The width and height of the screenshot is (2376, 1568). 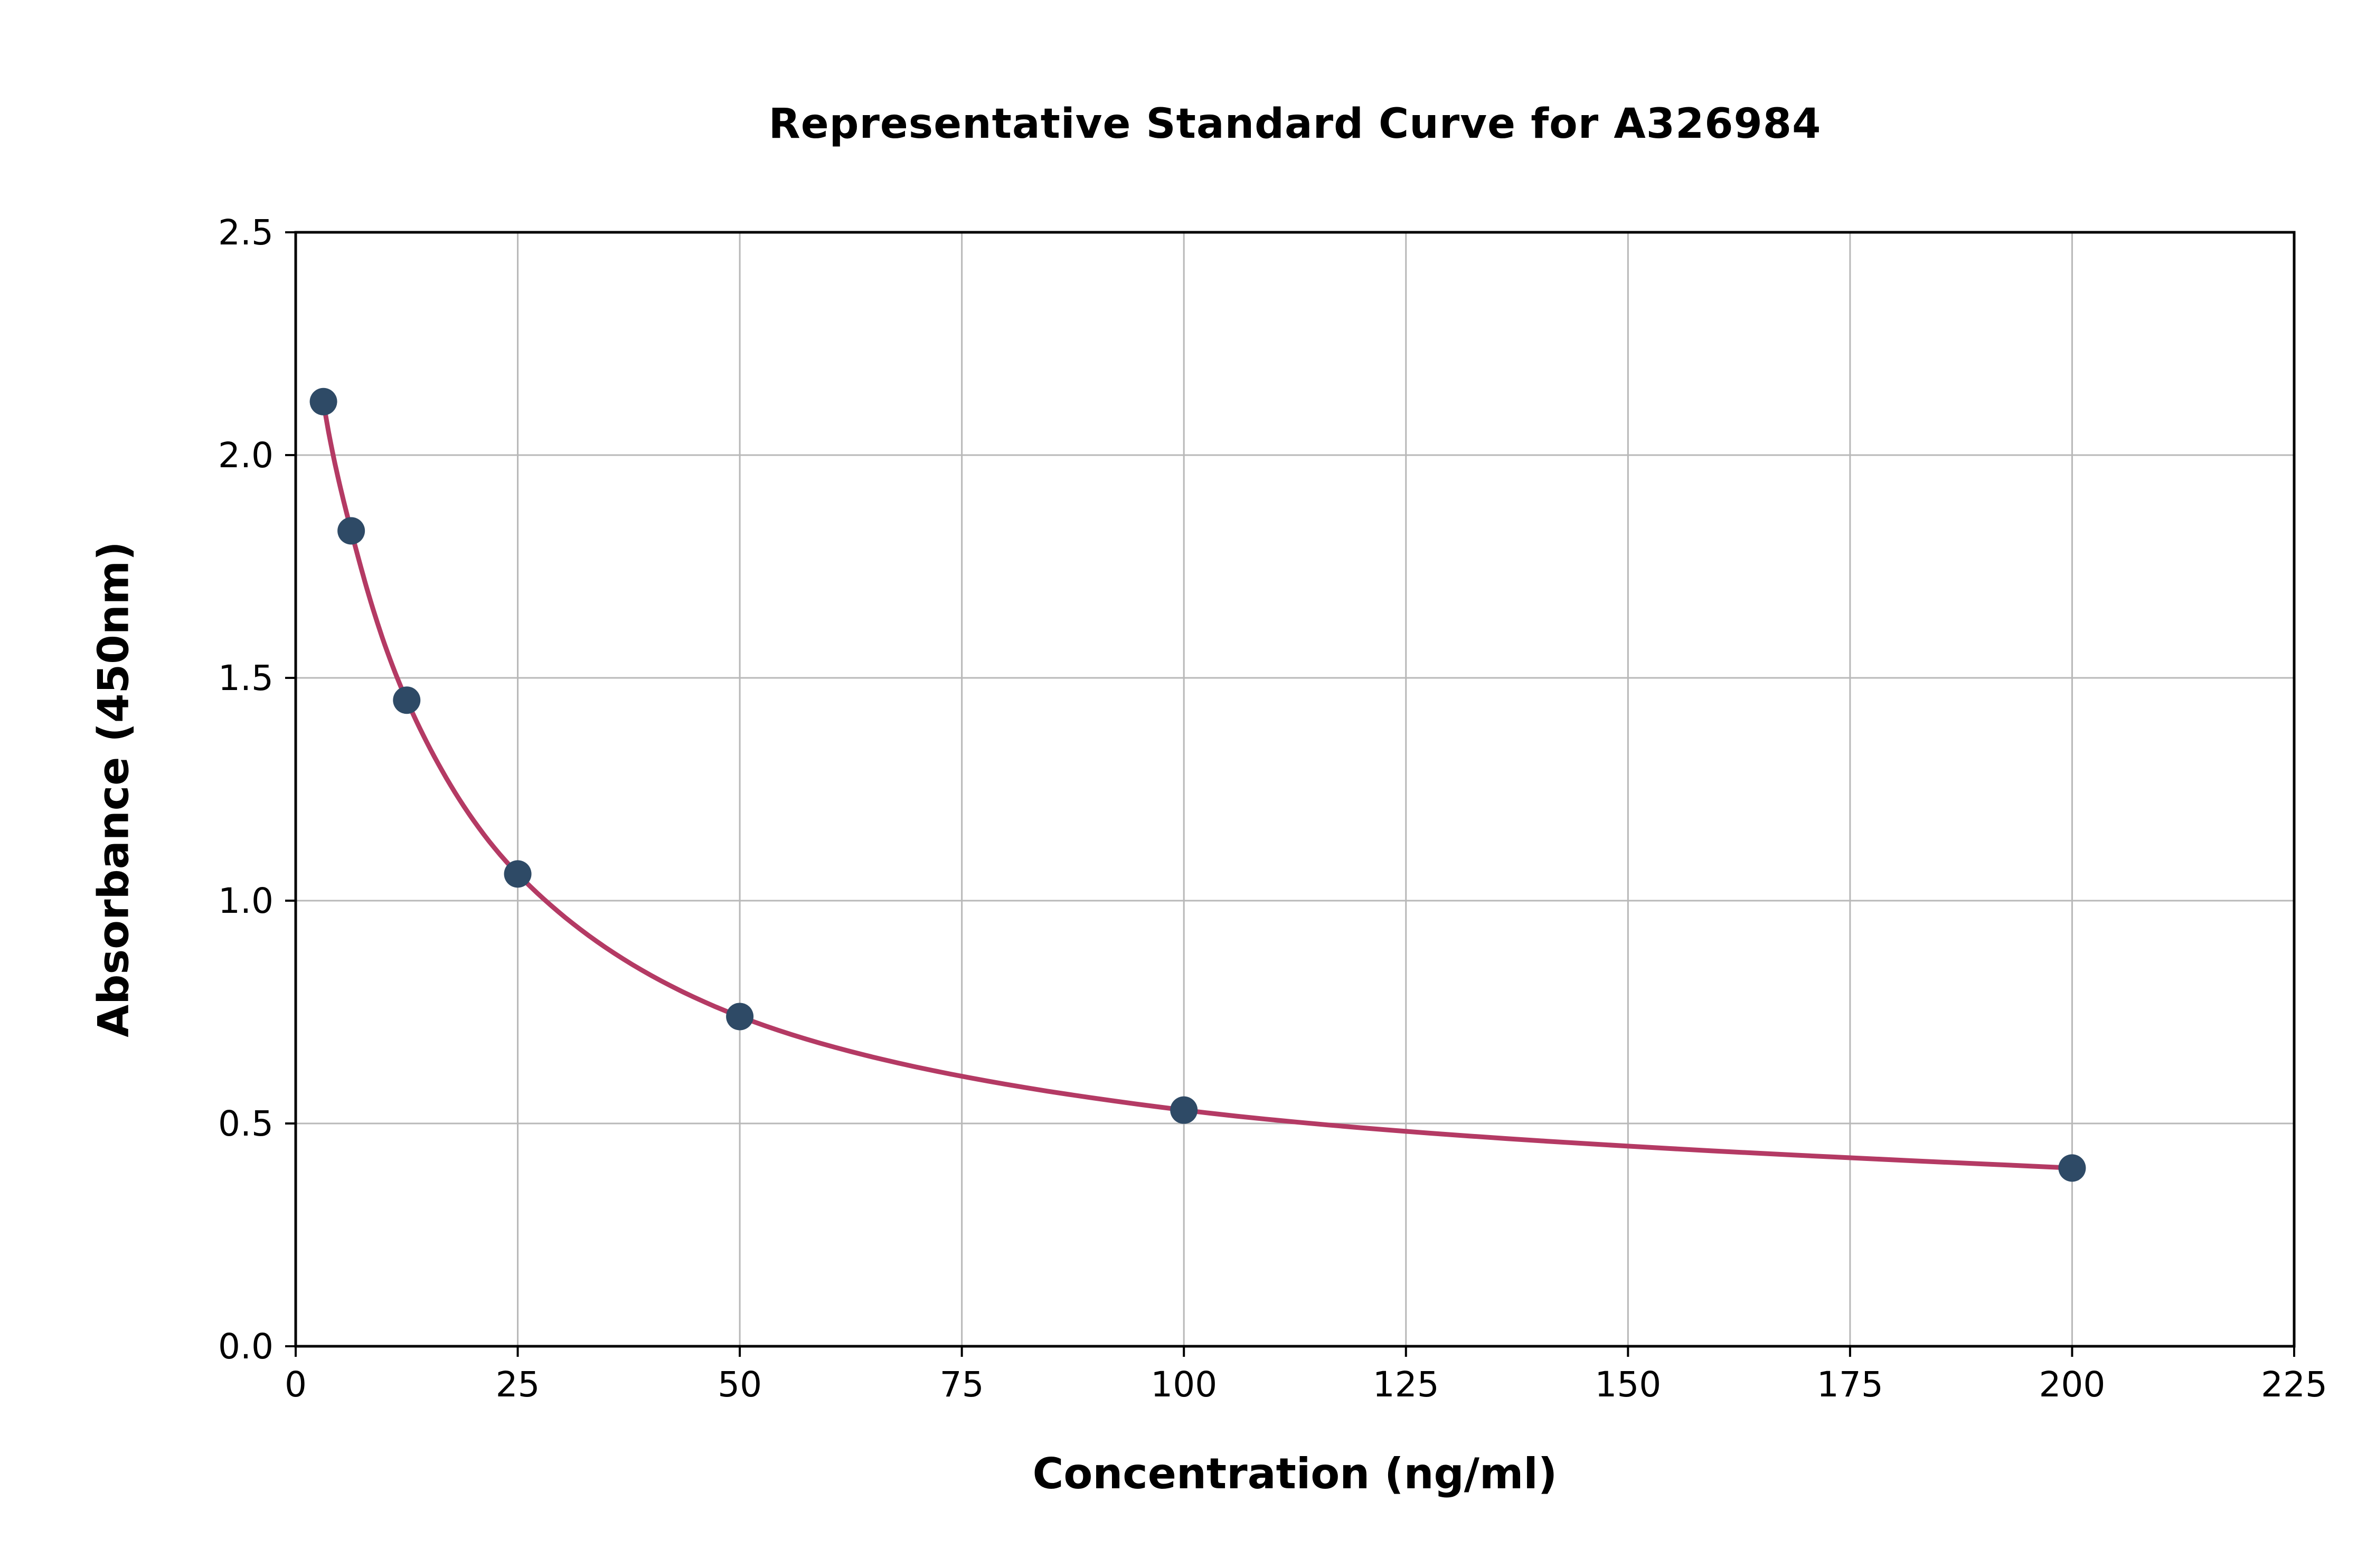 What do you see at coordinates (246, 678) in the screenshot?
I see `y-tick-label: 1.5` at bounding box center [246, 678].